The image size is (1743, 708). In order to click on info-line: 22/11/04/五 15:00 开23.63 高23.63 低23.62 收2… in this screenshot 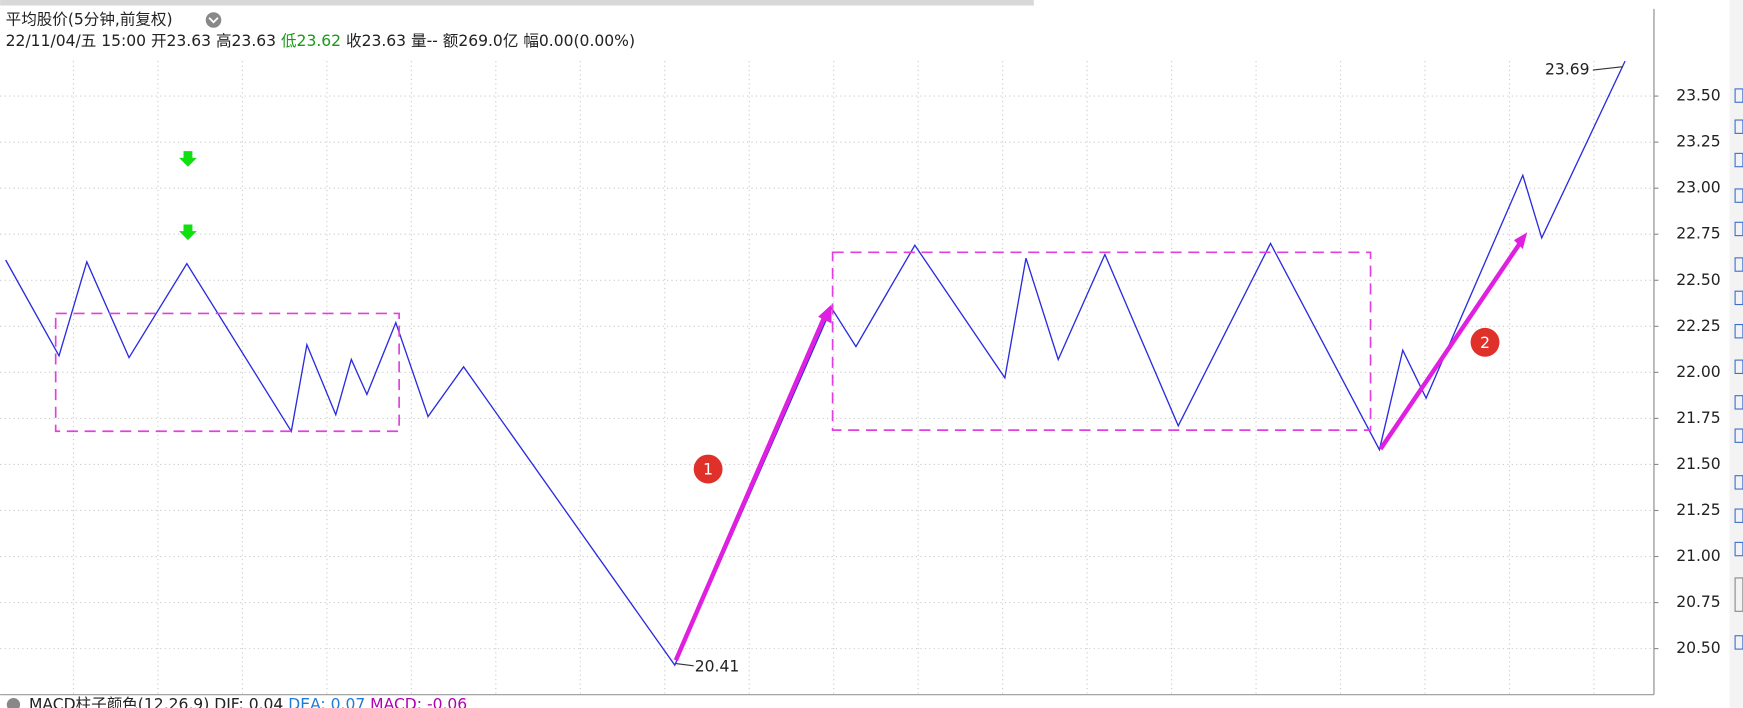, I will do `click(320, 41)`.